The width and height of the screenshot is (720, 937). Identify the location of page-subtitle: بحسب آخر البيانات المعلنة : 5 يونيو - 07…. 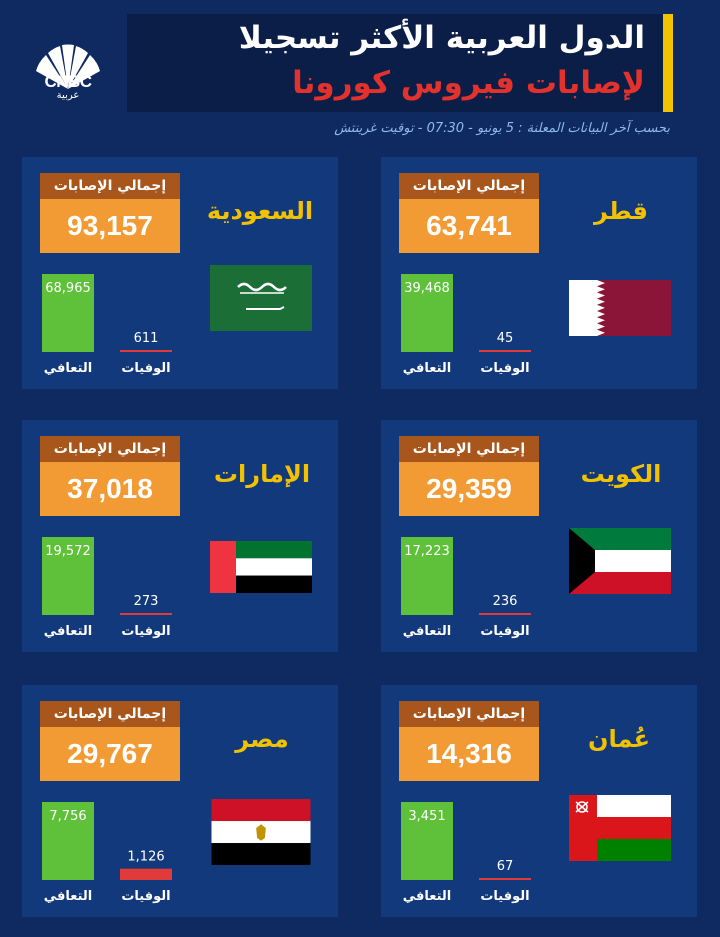
(502, 128).